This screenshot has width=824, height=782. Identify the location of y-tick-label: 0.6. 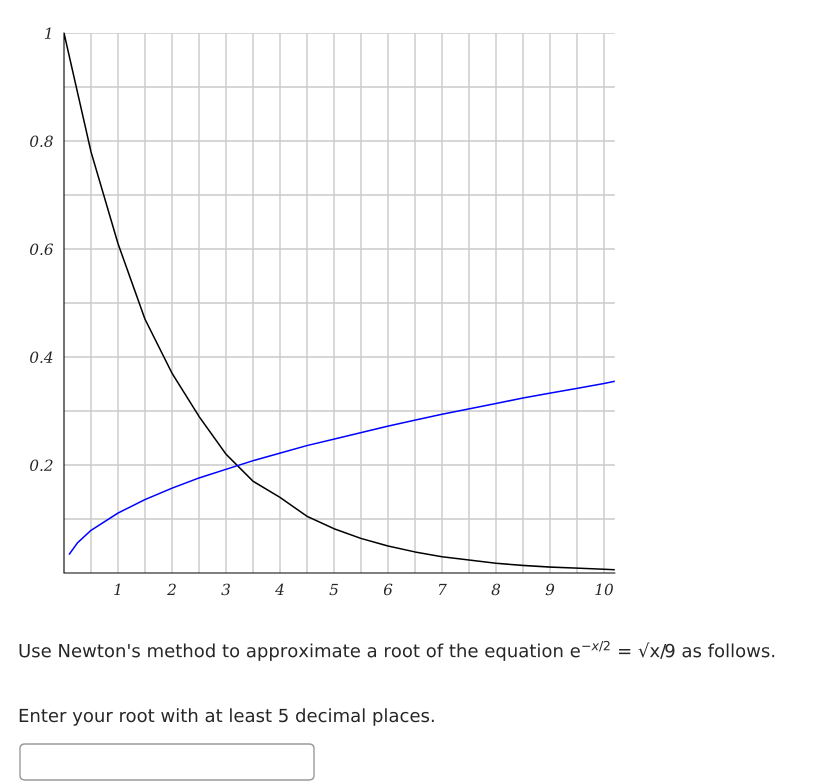
(42, 249).